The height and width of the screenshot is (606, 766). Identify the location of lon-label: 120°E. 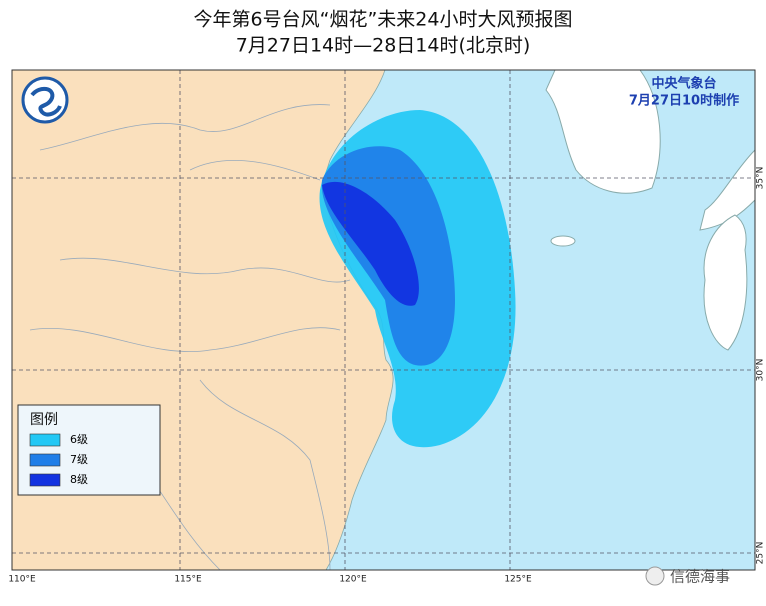
(353, 580).